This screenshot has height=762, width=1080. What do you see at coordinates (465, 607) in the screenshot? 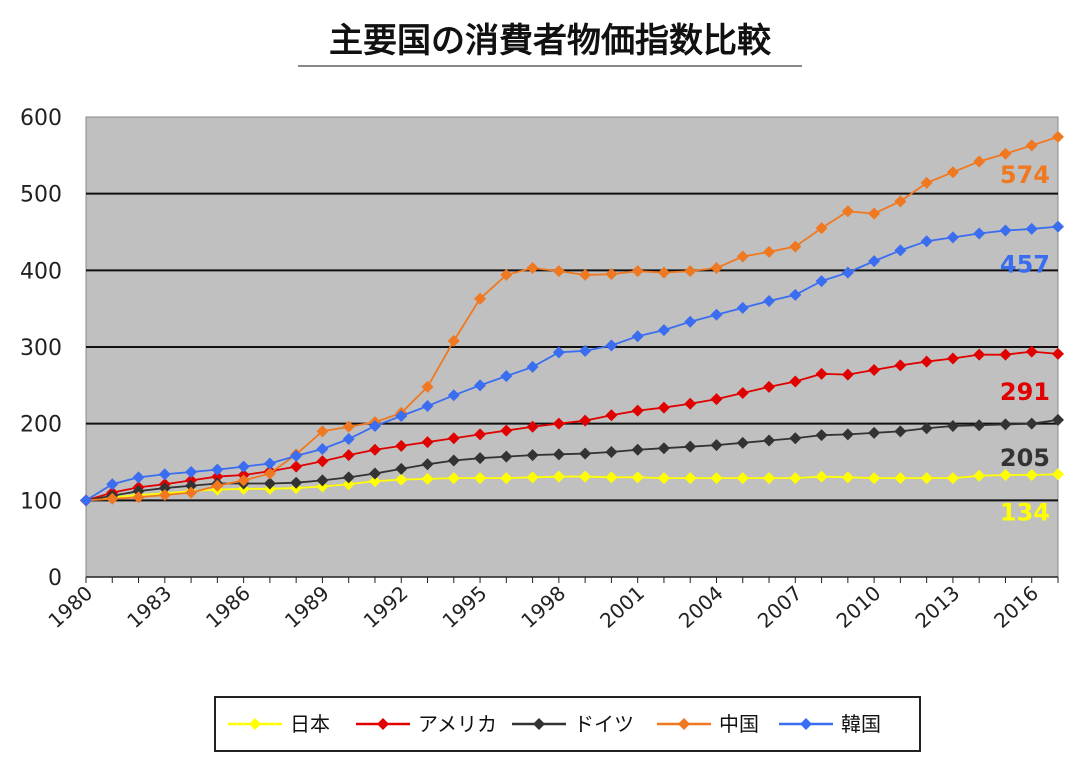
I see `x-tick-label: 1995` at bounding box center [465, 607].